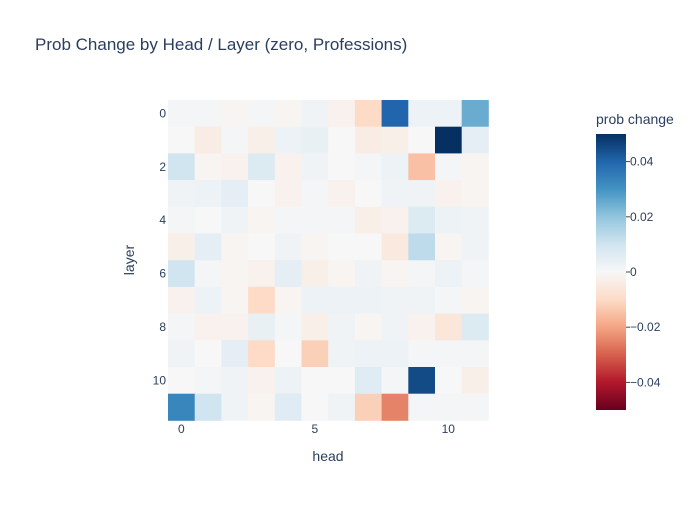 This screenshot has width=700, height=505. What do you see at coordinates (611, 272) in the screenshot?
I see `colorbar` at bounding box center [611, 272].